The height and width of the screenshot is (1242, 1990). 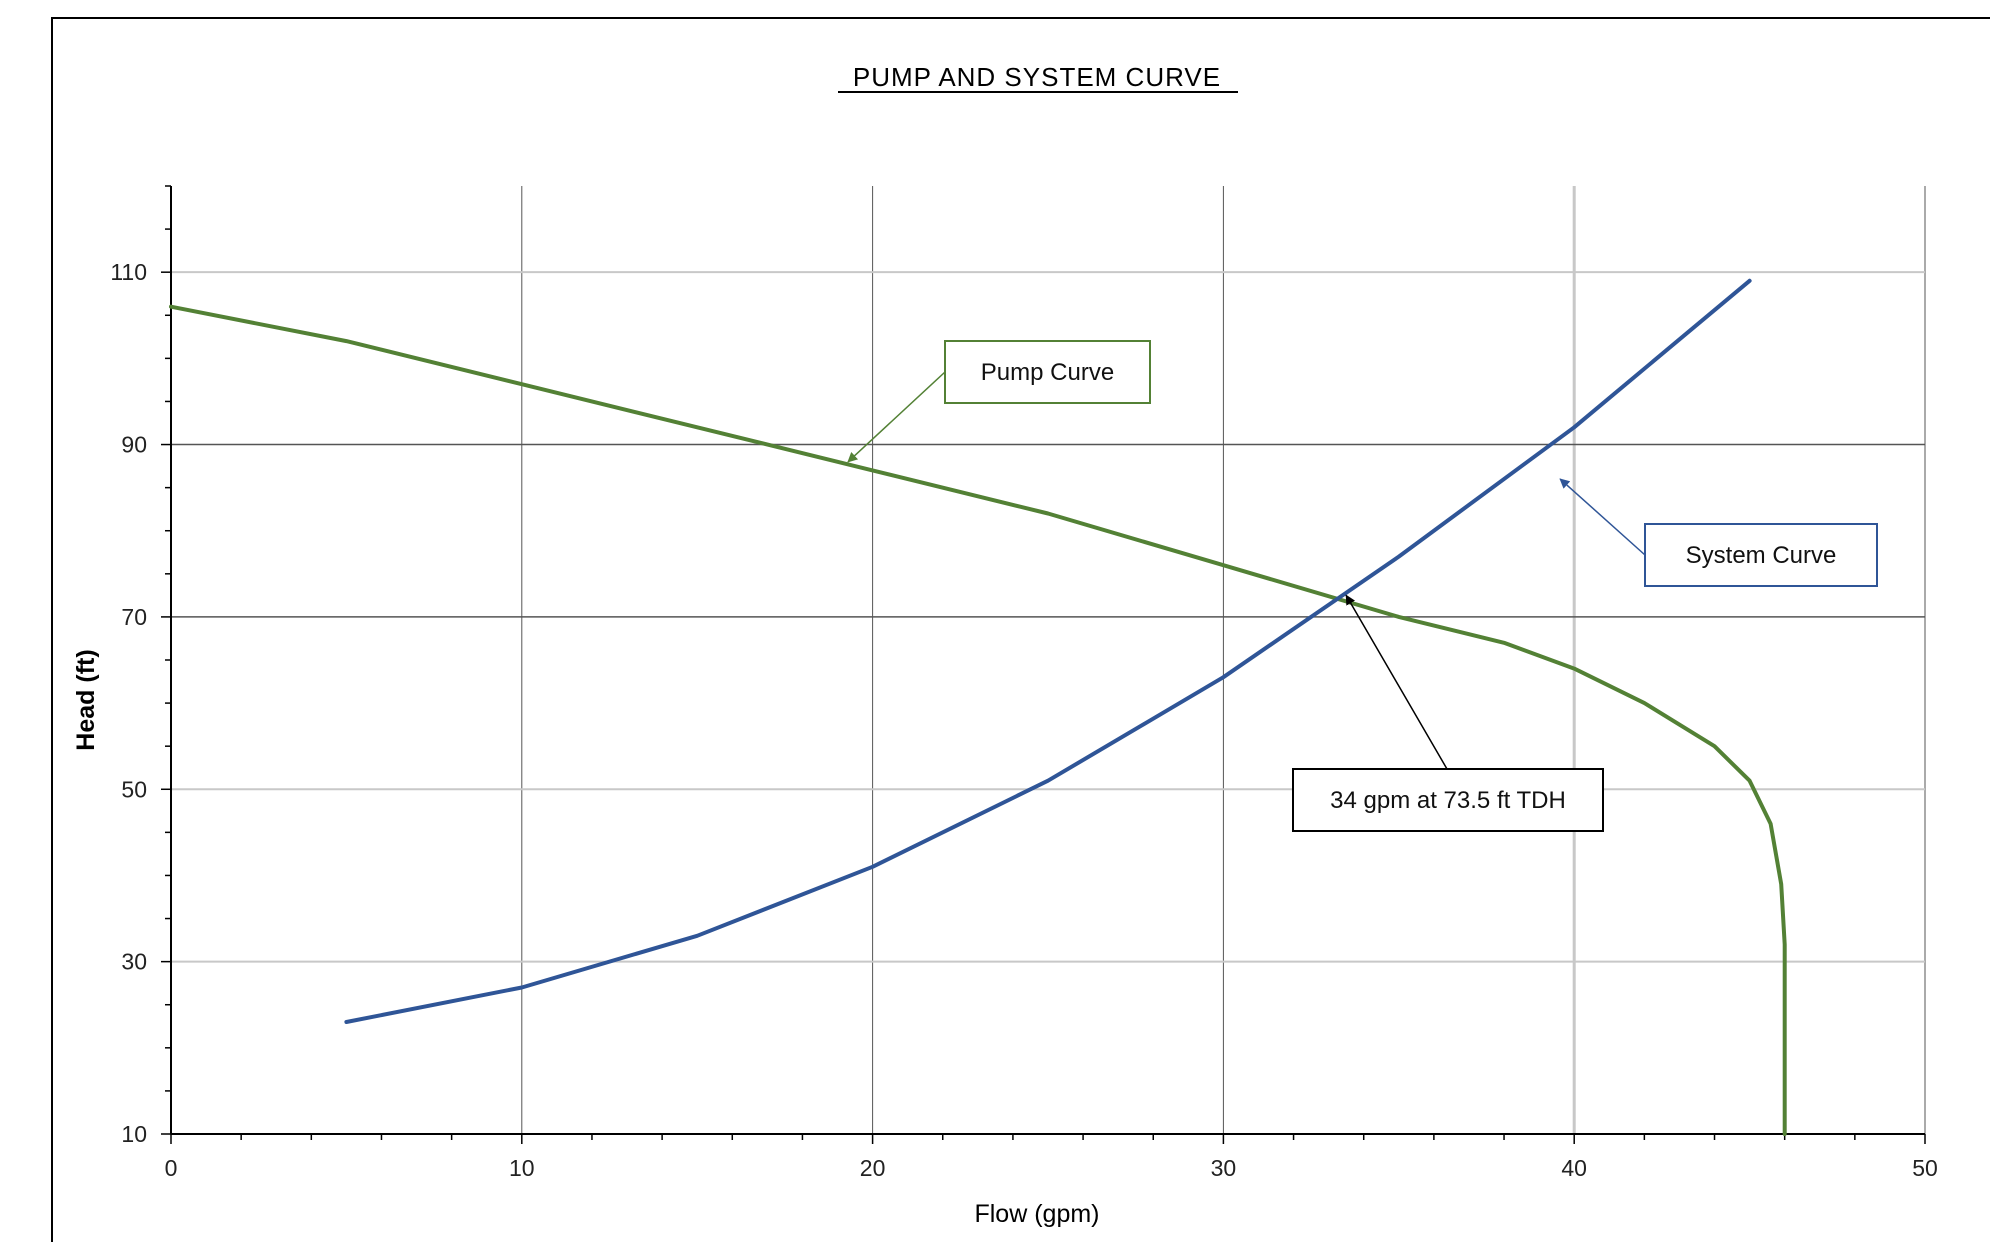 I want to click on x-axis-label: Flow (gpm), so click(x=1036, y=1214).